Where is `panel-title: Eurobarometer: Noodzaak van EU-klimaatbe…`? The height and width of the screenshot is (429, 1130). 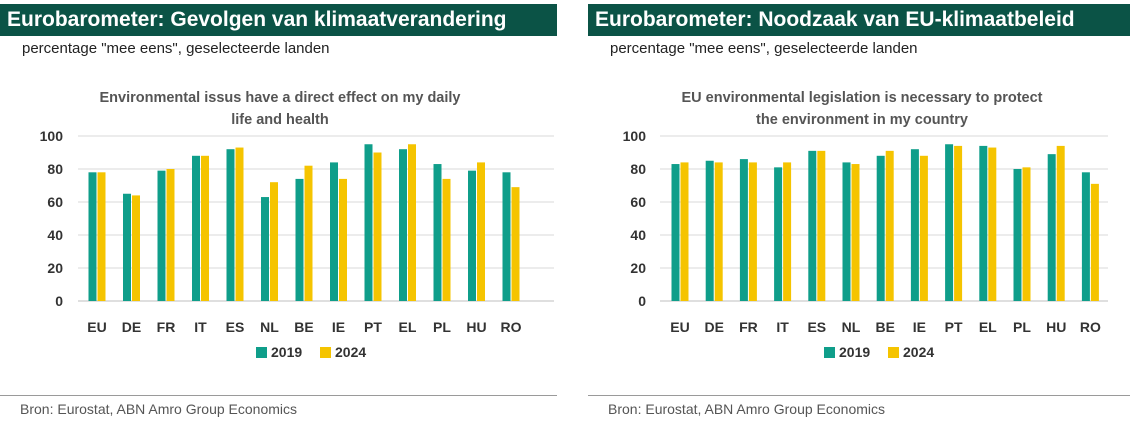 panel-title: Eurobarometer: Noodzaak van EU-klimaatbe… is located at coordinates (859, 20).